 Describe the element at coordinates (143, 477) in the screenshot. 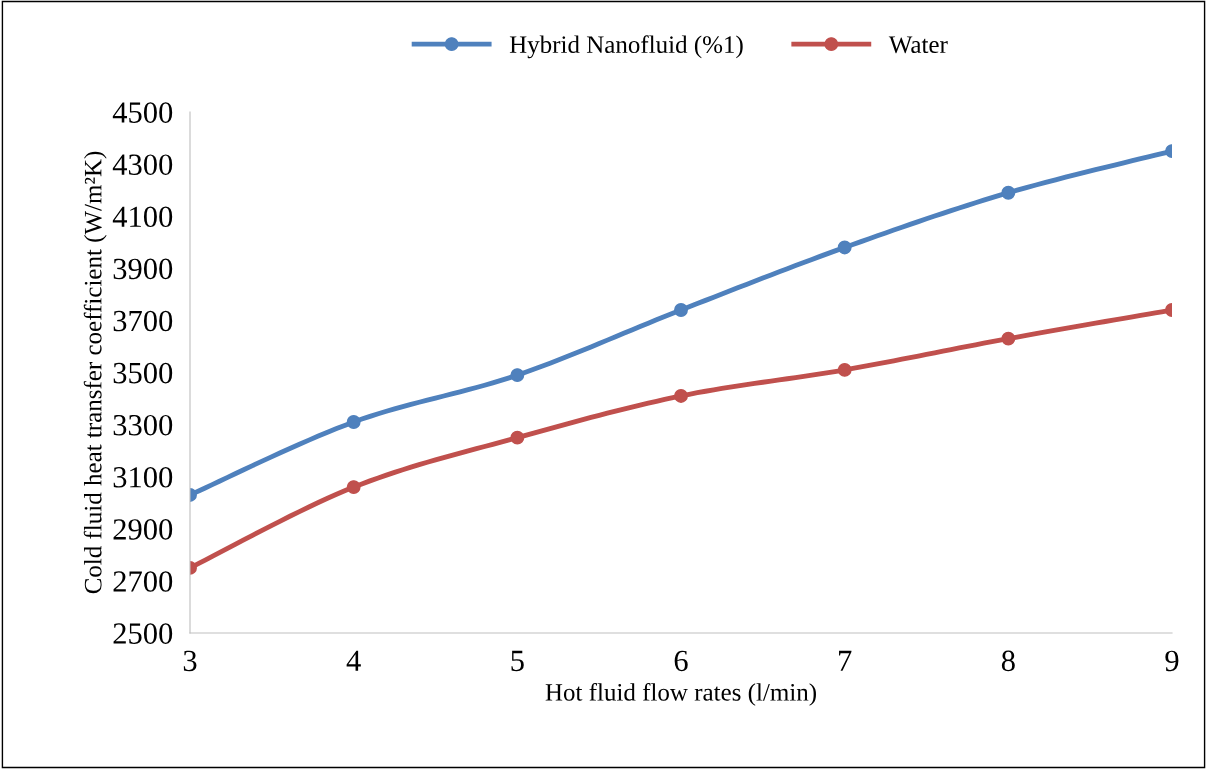

I see `y-tick-label: 3100` at that location.